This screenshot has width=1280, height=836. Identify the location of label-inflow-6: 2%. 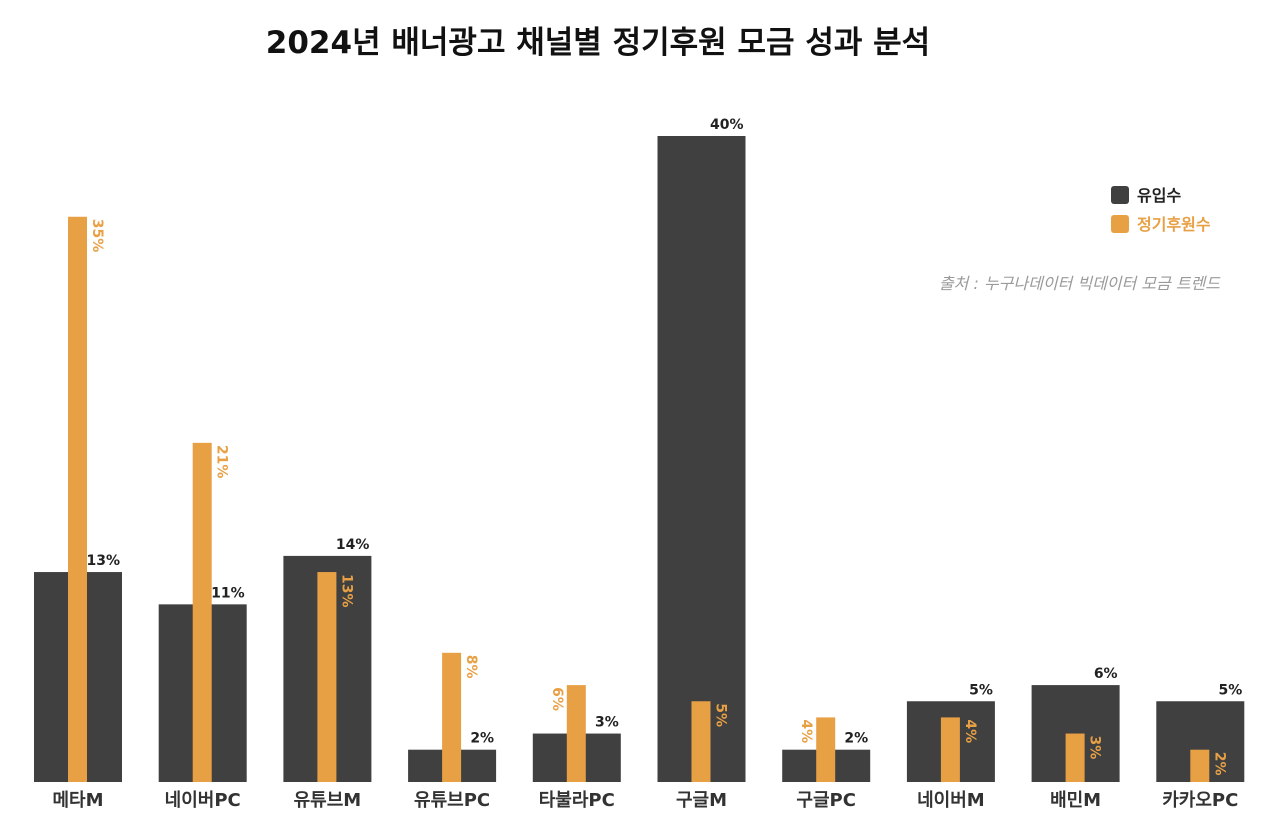
(856, 739).